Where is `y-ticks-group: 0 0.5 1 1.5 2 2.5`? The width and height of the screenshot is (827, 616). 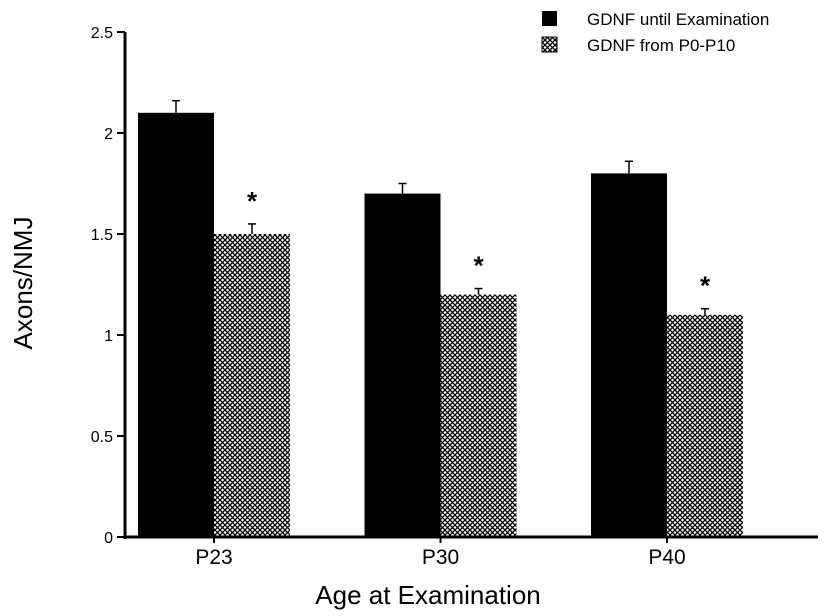 y-ticks-group: 0 0.5 1 1.5 2 2.5 is located at coordinates (108, 286).